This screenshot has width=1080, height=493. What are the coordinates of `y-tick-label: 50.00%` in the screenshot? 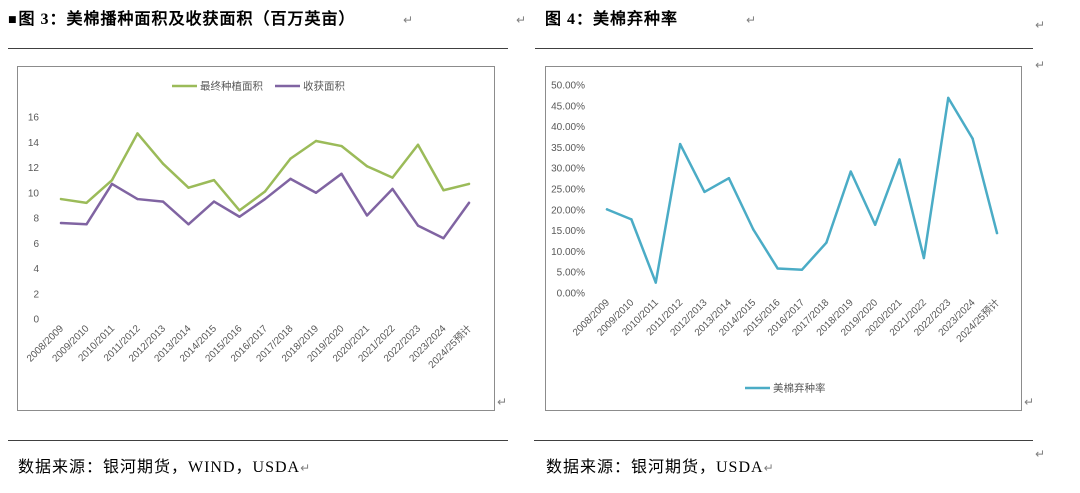 It's located at (568, 86).